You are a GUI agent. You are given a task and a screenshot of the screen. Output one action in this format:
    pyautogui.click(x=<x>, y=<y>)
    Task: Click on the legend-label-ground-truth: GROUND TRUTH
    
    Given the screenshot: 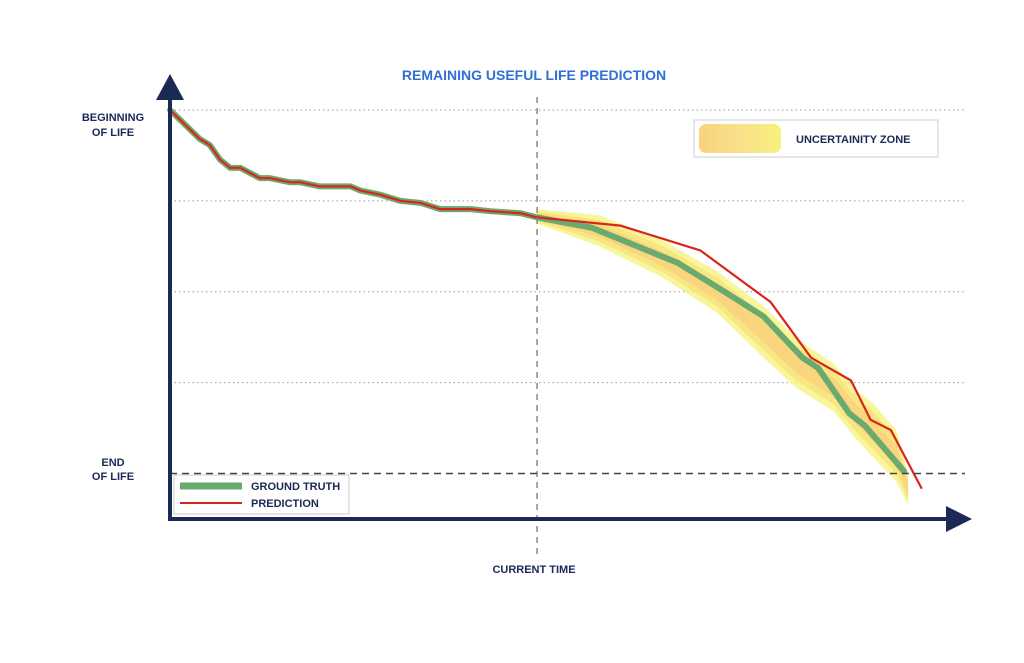 What is the action you would take?
    pyautogui.click(x=295, y=487)
    